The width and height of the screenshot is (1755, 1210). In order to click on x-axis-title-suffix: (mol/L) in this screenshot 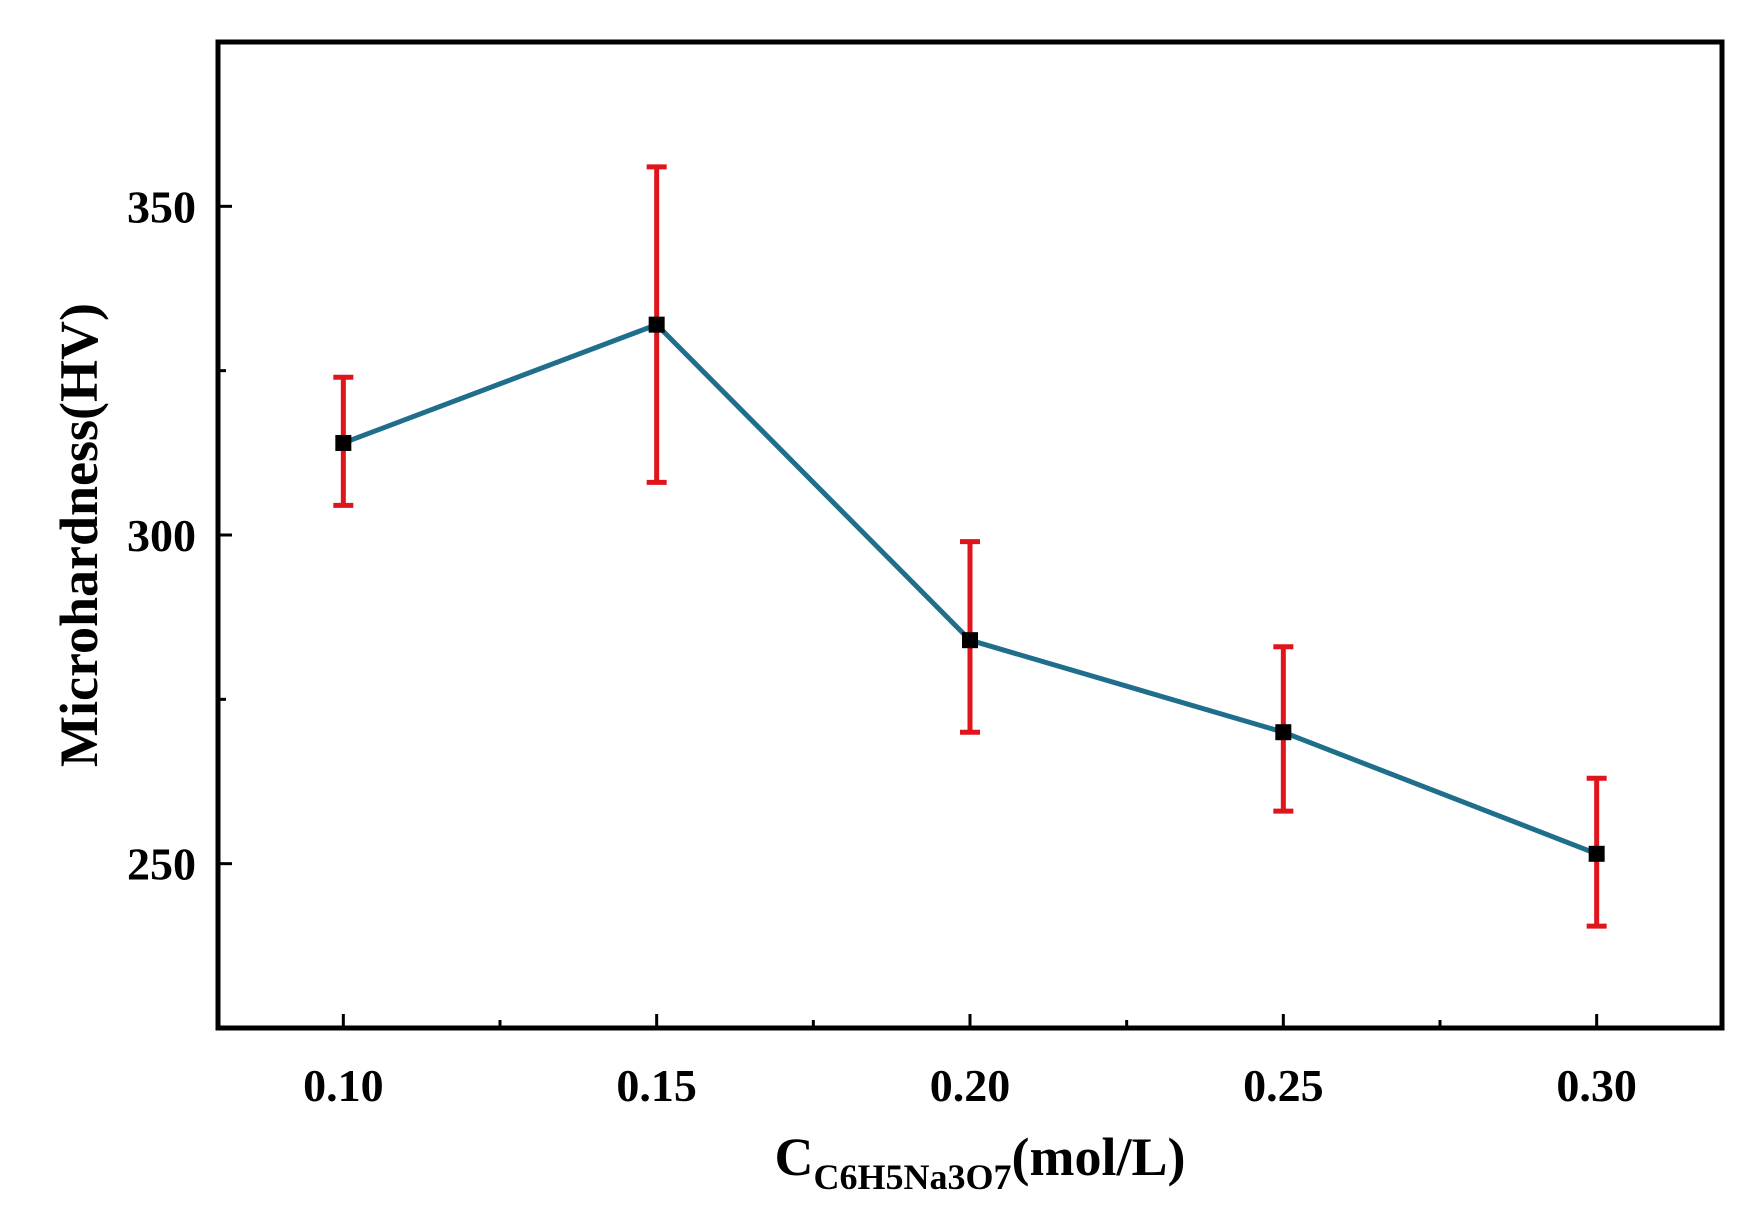, I will do `click(1099, 1157)`.